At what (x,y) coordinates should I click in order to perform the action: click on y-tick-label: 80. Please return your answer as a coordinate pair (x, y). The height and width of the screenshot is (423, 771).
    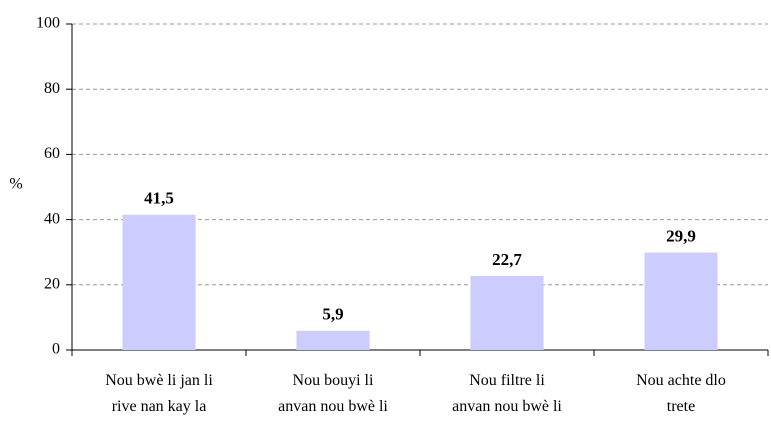
    Looking at the image, I should click on (52, 88).